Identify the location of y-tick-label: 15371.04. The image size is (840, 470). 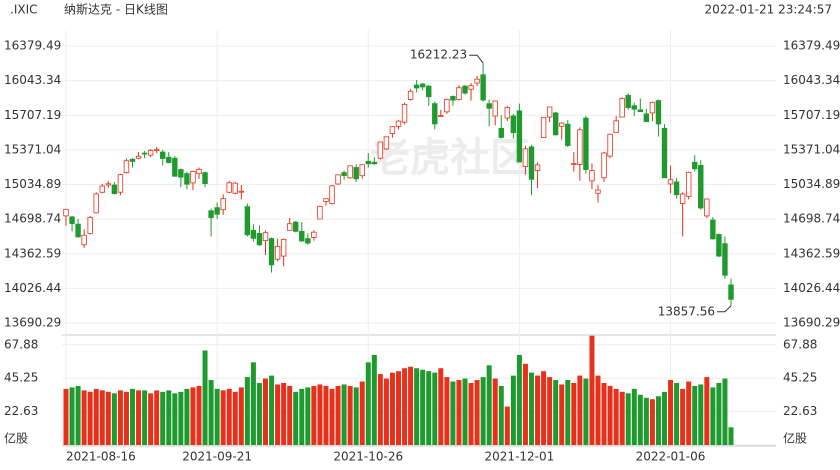
(32, 149).